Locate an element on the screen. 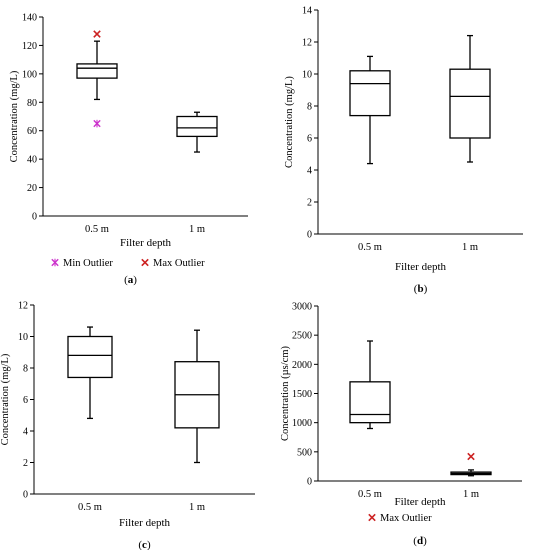  y-tick-label: 1500 is located at coordinates (302, 394).